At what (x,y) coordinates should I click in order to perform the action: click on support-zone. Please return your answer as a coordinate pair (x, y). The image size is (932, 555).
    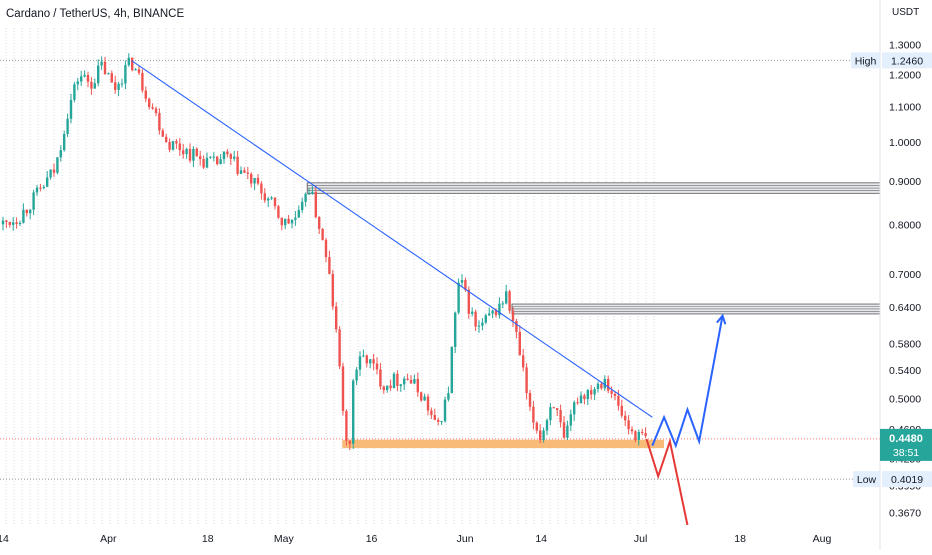
    Looking at the image, I should click on (503, 444).